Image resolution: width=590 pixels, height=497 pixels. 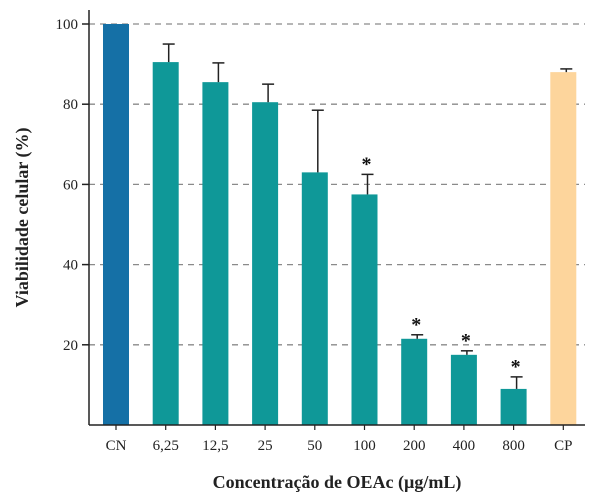 I want to click on y-tick-label: 80, so click(x=70, y=105).